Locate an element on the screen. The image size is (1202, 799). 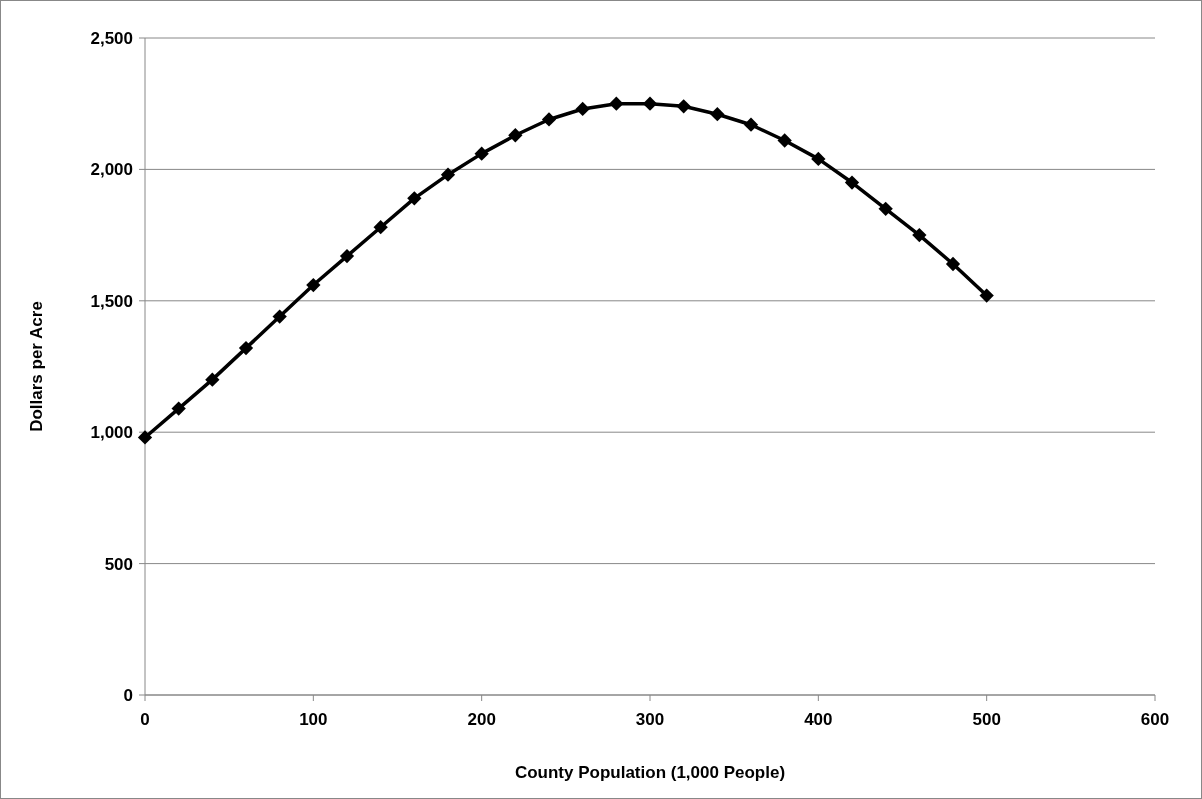
y-tick-label: 1,000 is located at coordinates (111, 433).